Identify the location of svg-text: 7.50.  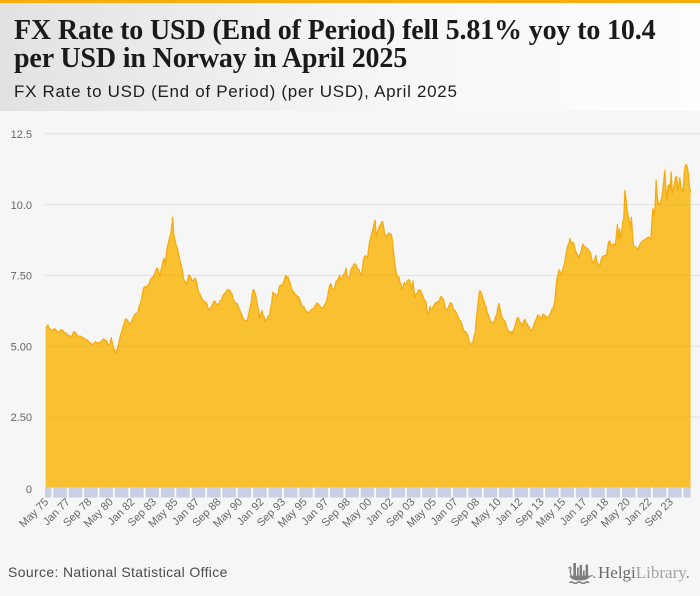
(21, 277).